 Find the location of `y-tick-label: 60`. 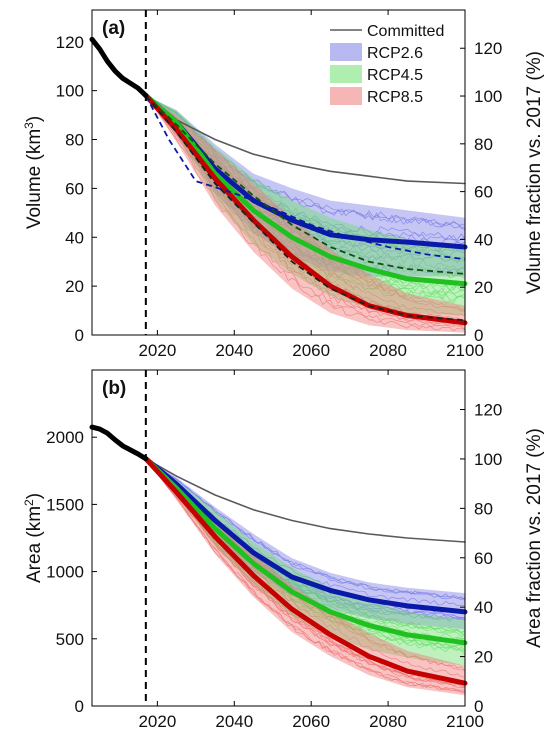

y-tick-label: 60 is located at coordinates (74, 188).